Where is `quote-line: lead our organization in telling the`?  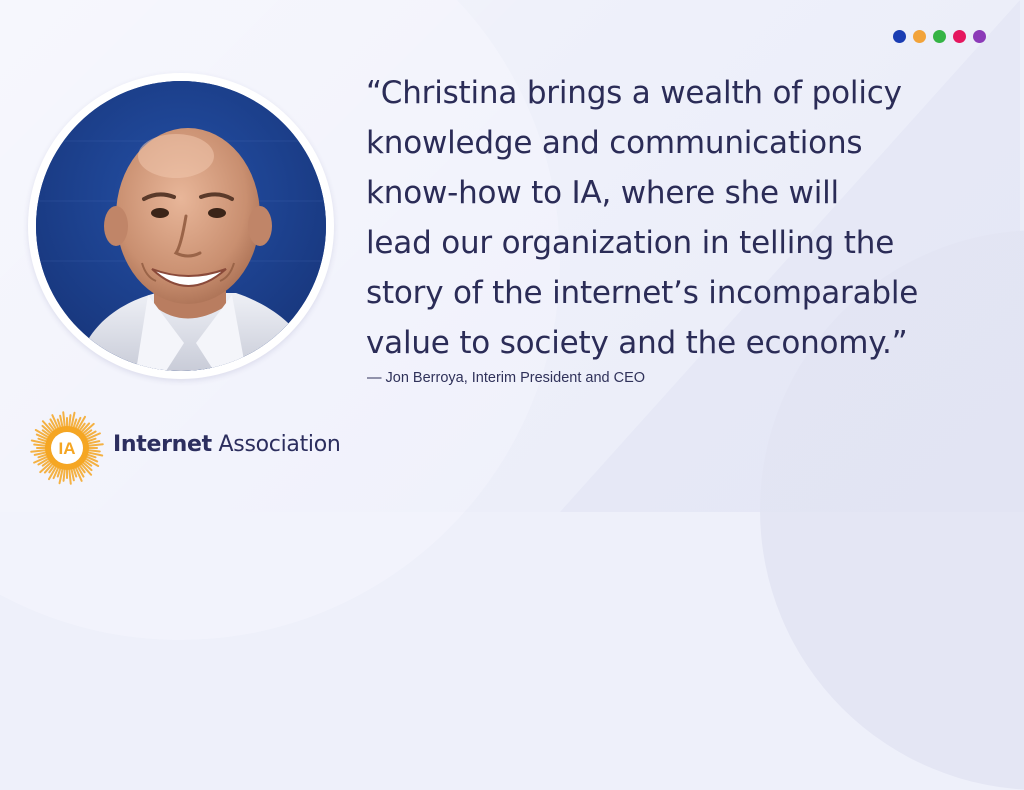 quote-line: lead our organization in telling the is located at coordinates (630, 243).